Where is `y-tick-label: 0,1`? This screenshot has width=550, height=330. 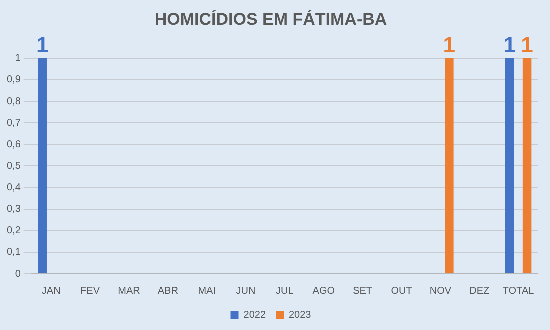 y-tick-label: 0,1 is located at coordinates (14, 252).